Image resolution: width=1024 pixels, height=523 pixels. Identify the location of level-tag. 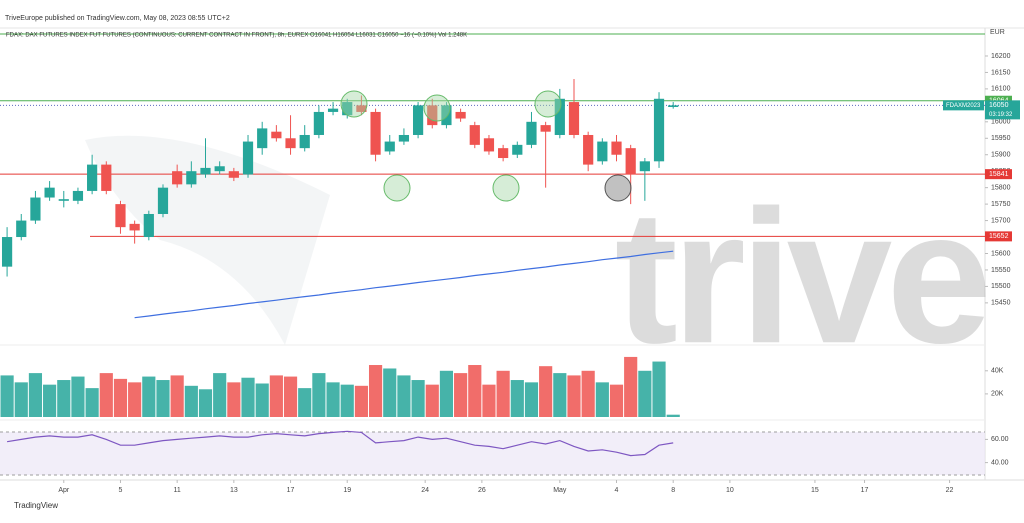
(998, 174).